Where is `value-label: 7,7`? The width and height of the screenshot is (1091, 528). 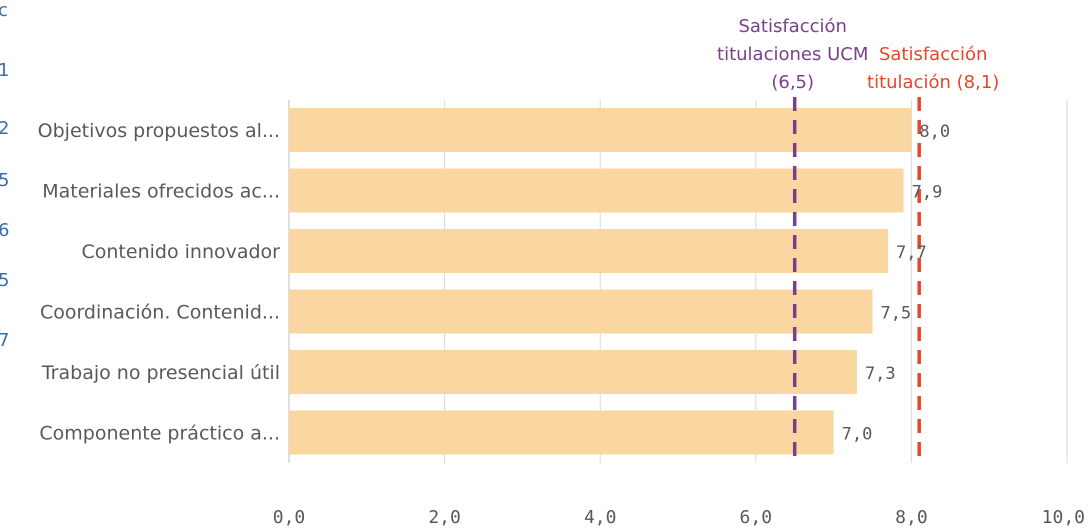 value-label: 7,7 is located at coordinates (911, 253).